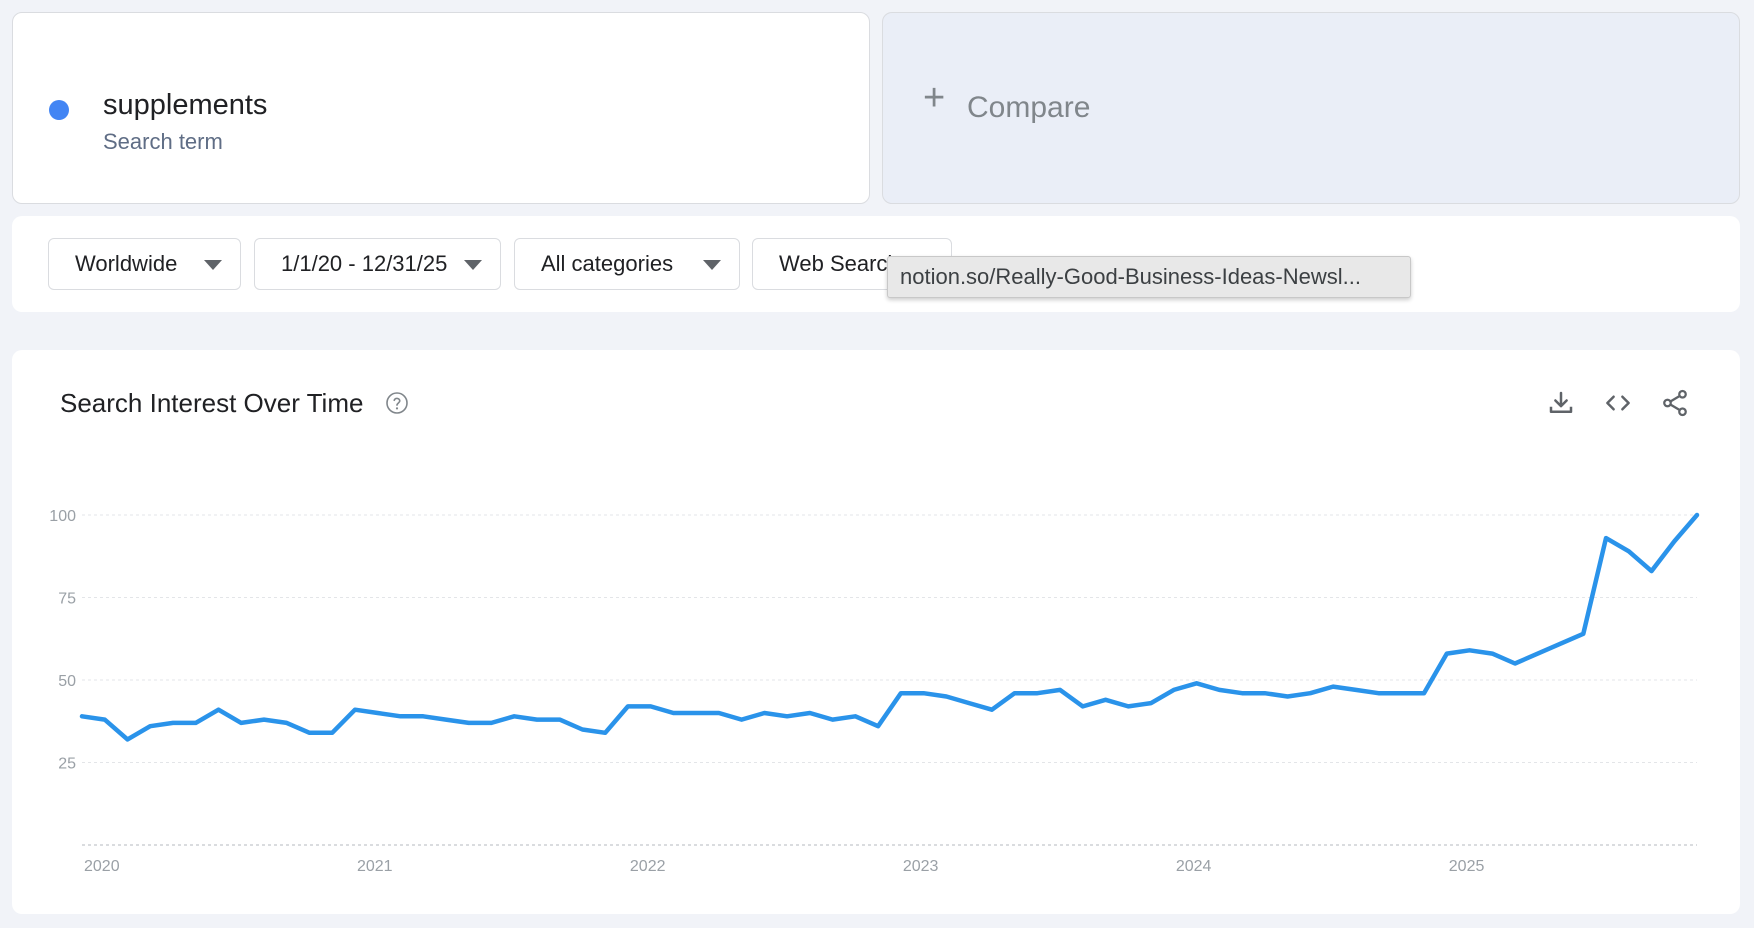  What do you see at coordinates (397, 403) in the screenshot?
I see `help-circle-icon` at bounding box center [397, 403].